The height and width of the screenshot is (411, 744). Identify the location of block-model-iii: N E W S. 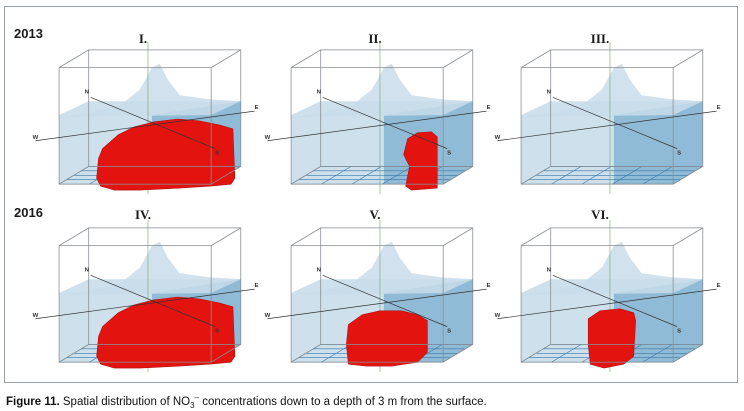
(608, 118).